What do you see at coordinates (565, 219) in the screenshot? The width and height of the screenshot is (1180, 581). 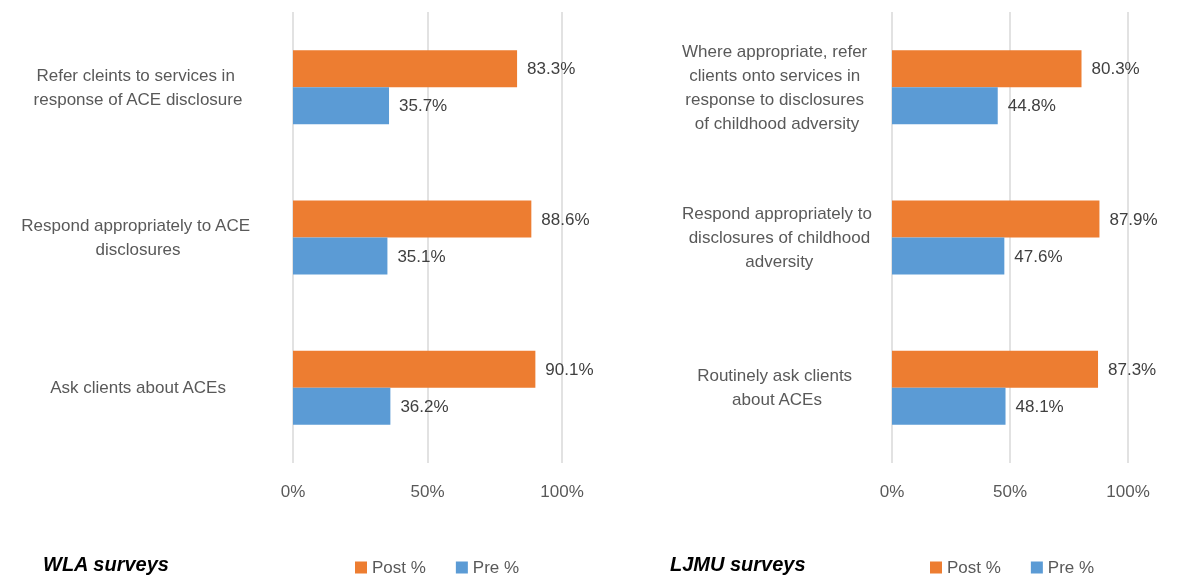 I see `data-label: 88.6%` at bounding box center [565, 219].